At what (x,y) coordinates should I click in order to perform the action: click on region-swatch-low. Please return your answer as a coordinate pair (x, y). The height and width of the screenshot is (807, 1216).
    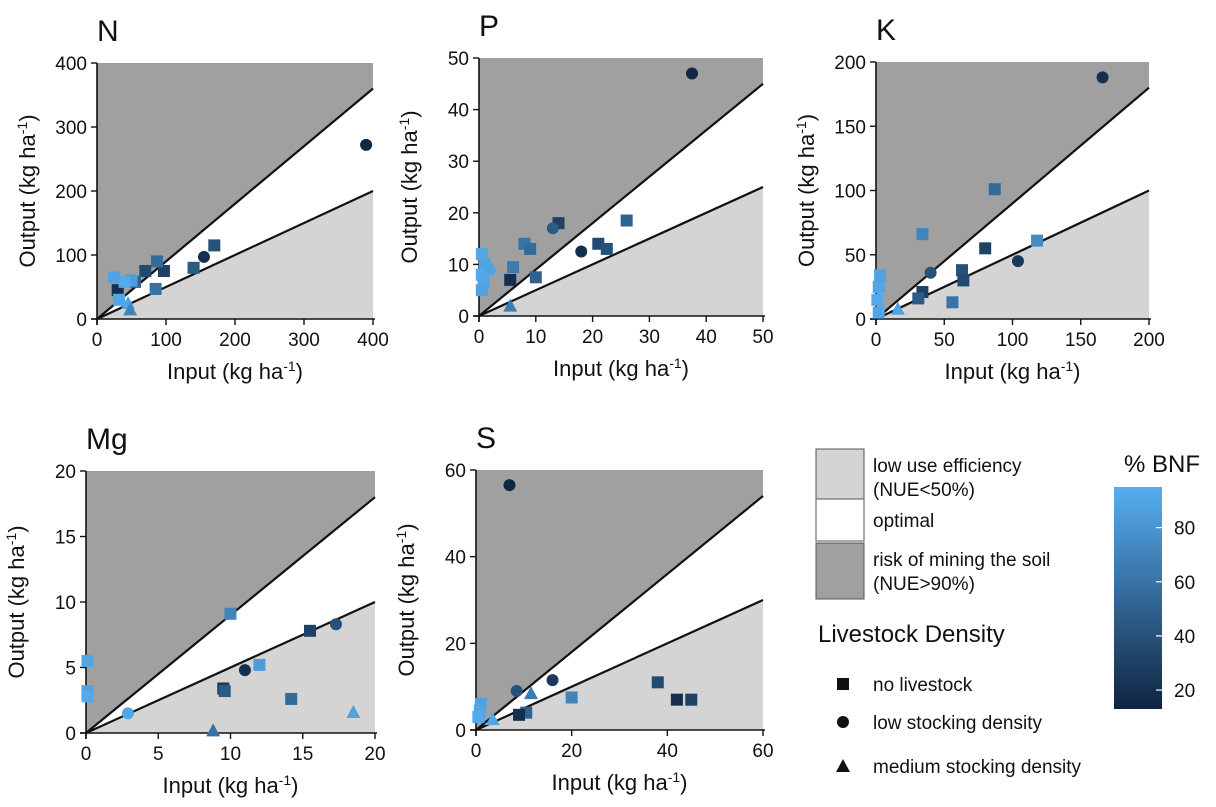
    Looking at the image, I should click on (840, 477).